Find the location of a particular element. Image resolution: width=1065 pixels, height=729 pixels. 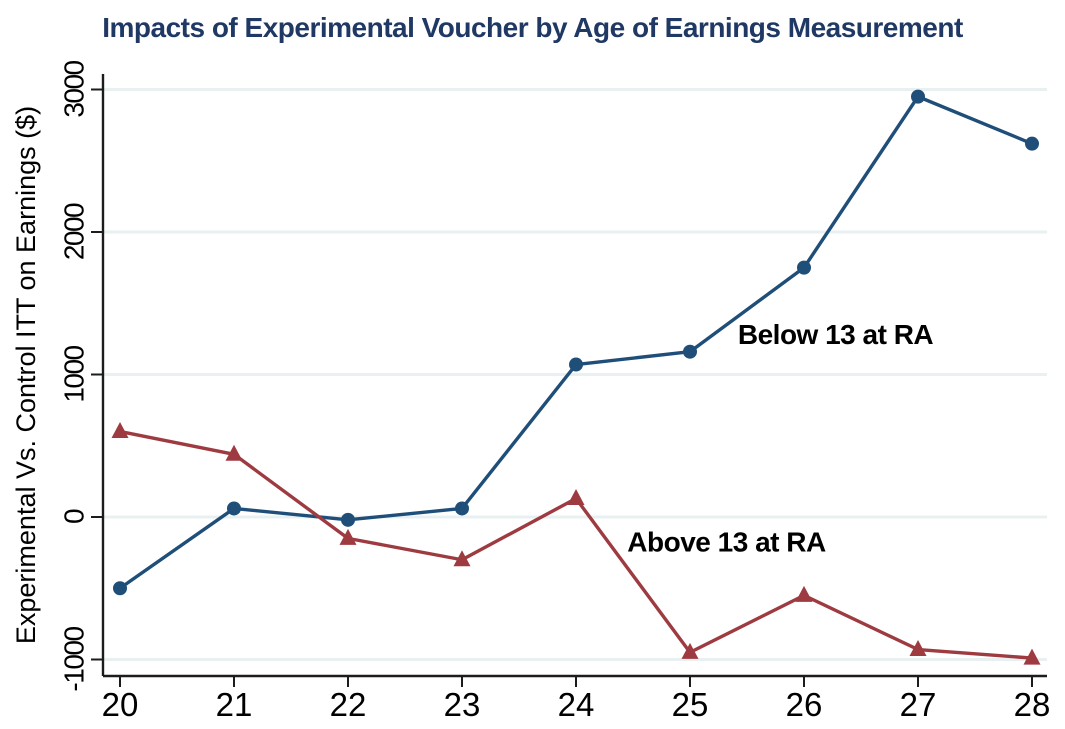

y-tick-label: -1000 is located at coordinates (74, 659).